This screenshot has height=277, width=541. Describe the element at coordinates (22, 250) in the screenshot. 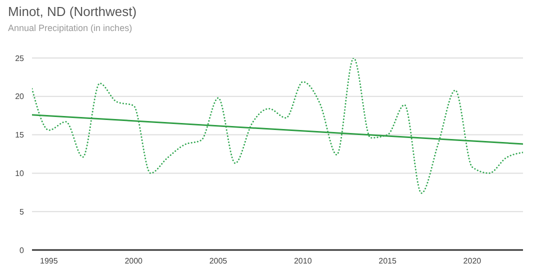

I see `y-tick-label: 0` at that location.